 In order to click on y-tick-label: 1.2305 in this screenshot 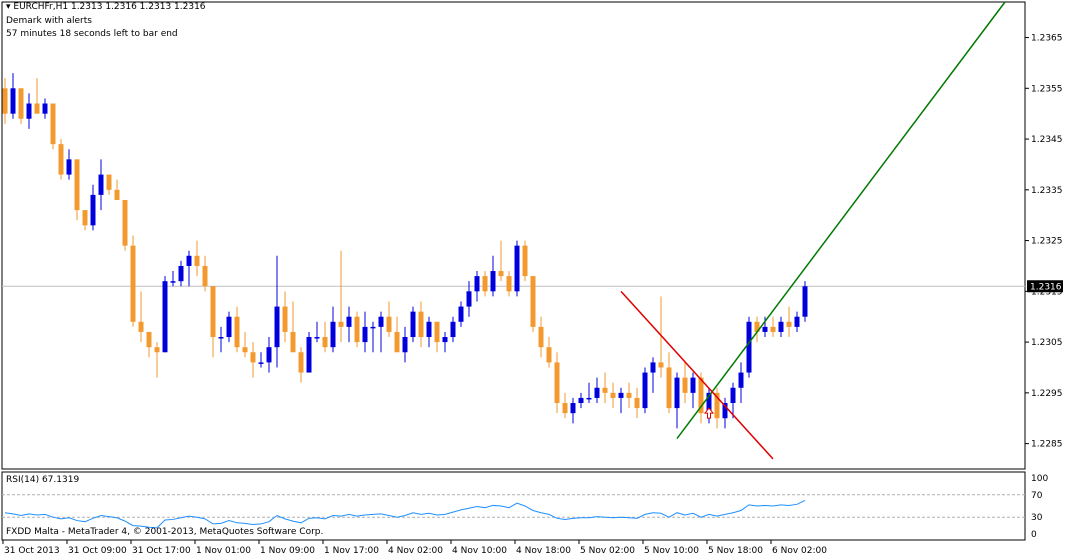, I will do `click(1047, 343)`.